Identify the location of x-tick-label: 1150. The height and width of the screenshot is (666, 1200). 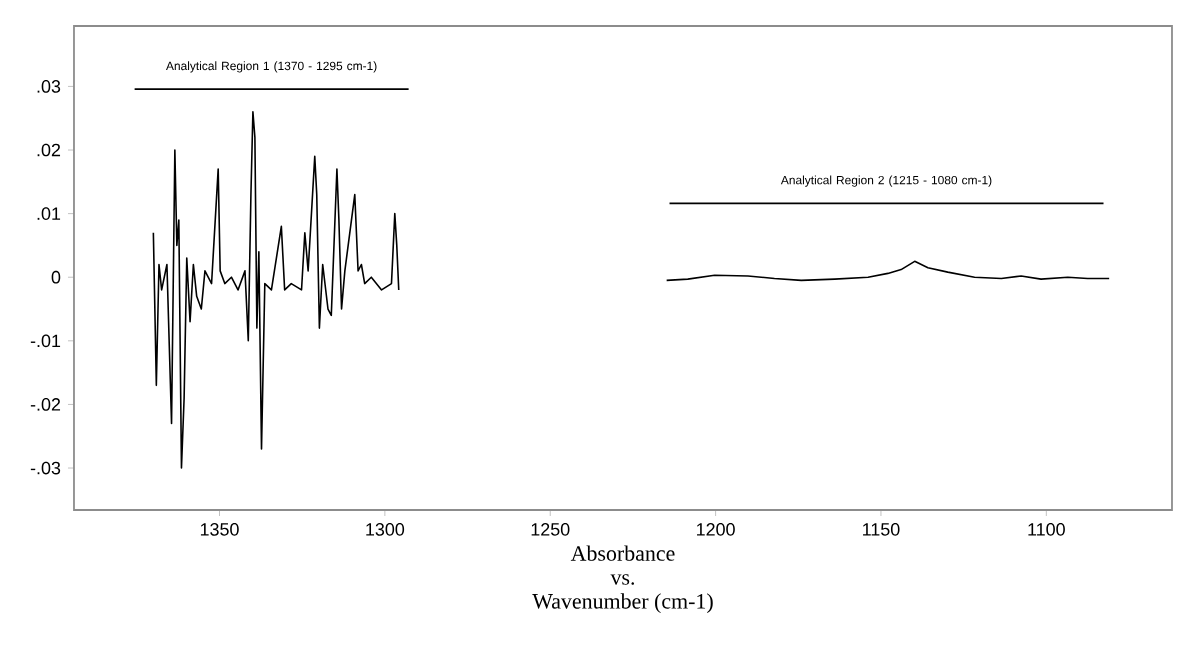
(881, 529).